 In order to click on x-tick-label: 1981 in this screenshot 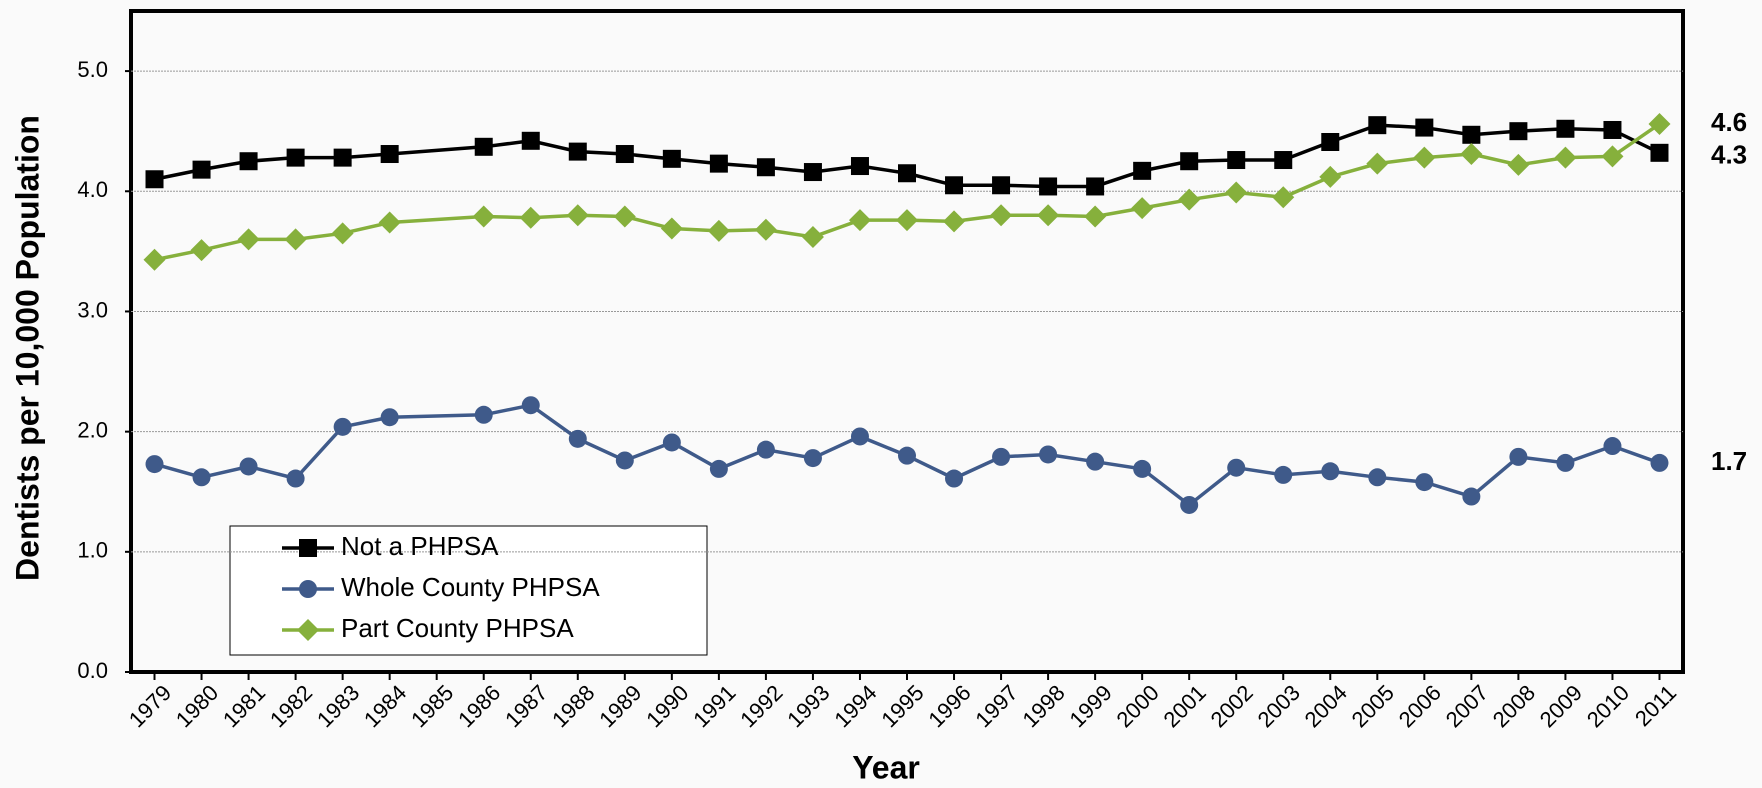, I will do `click(244, 706)`.